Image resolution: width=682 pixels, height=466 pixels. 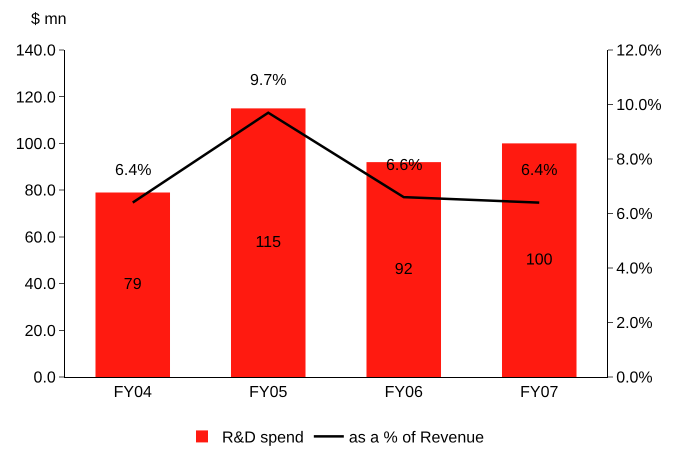 I want to click on y2-tick-label: 0.0%, so click(x=634, y=378).